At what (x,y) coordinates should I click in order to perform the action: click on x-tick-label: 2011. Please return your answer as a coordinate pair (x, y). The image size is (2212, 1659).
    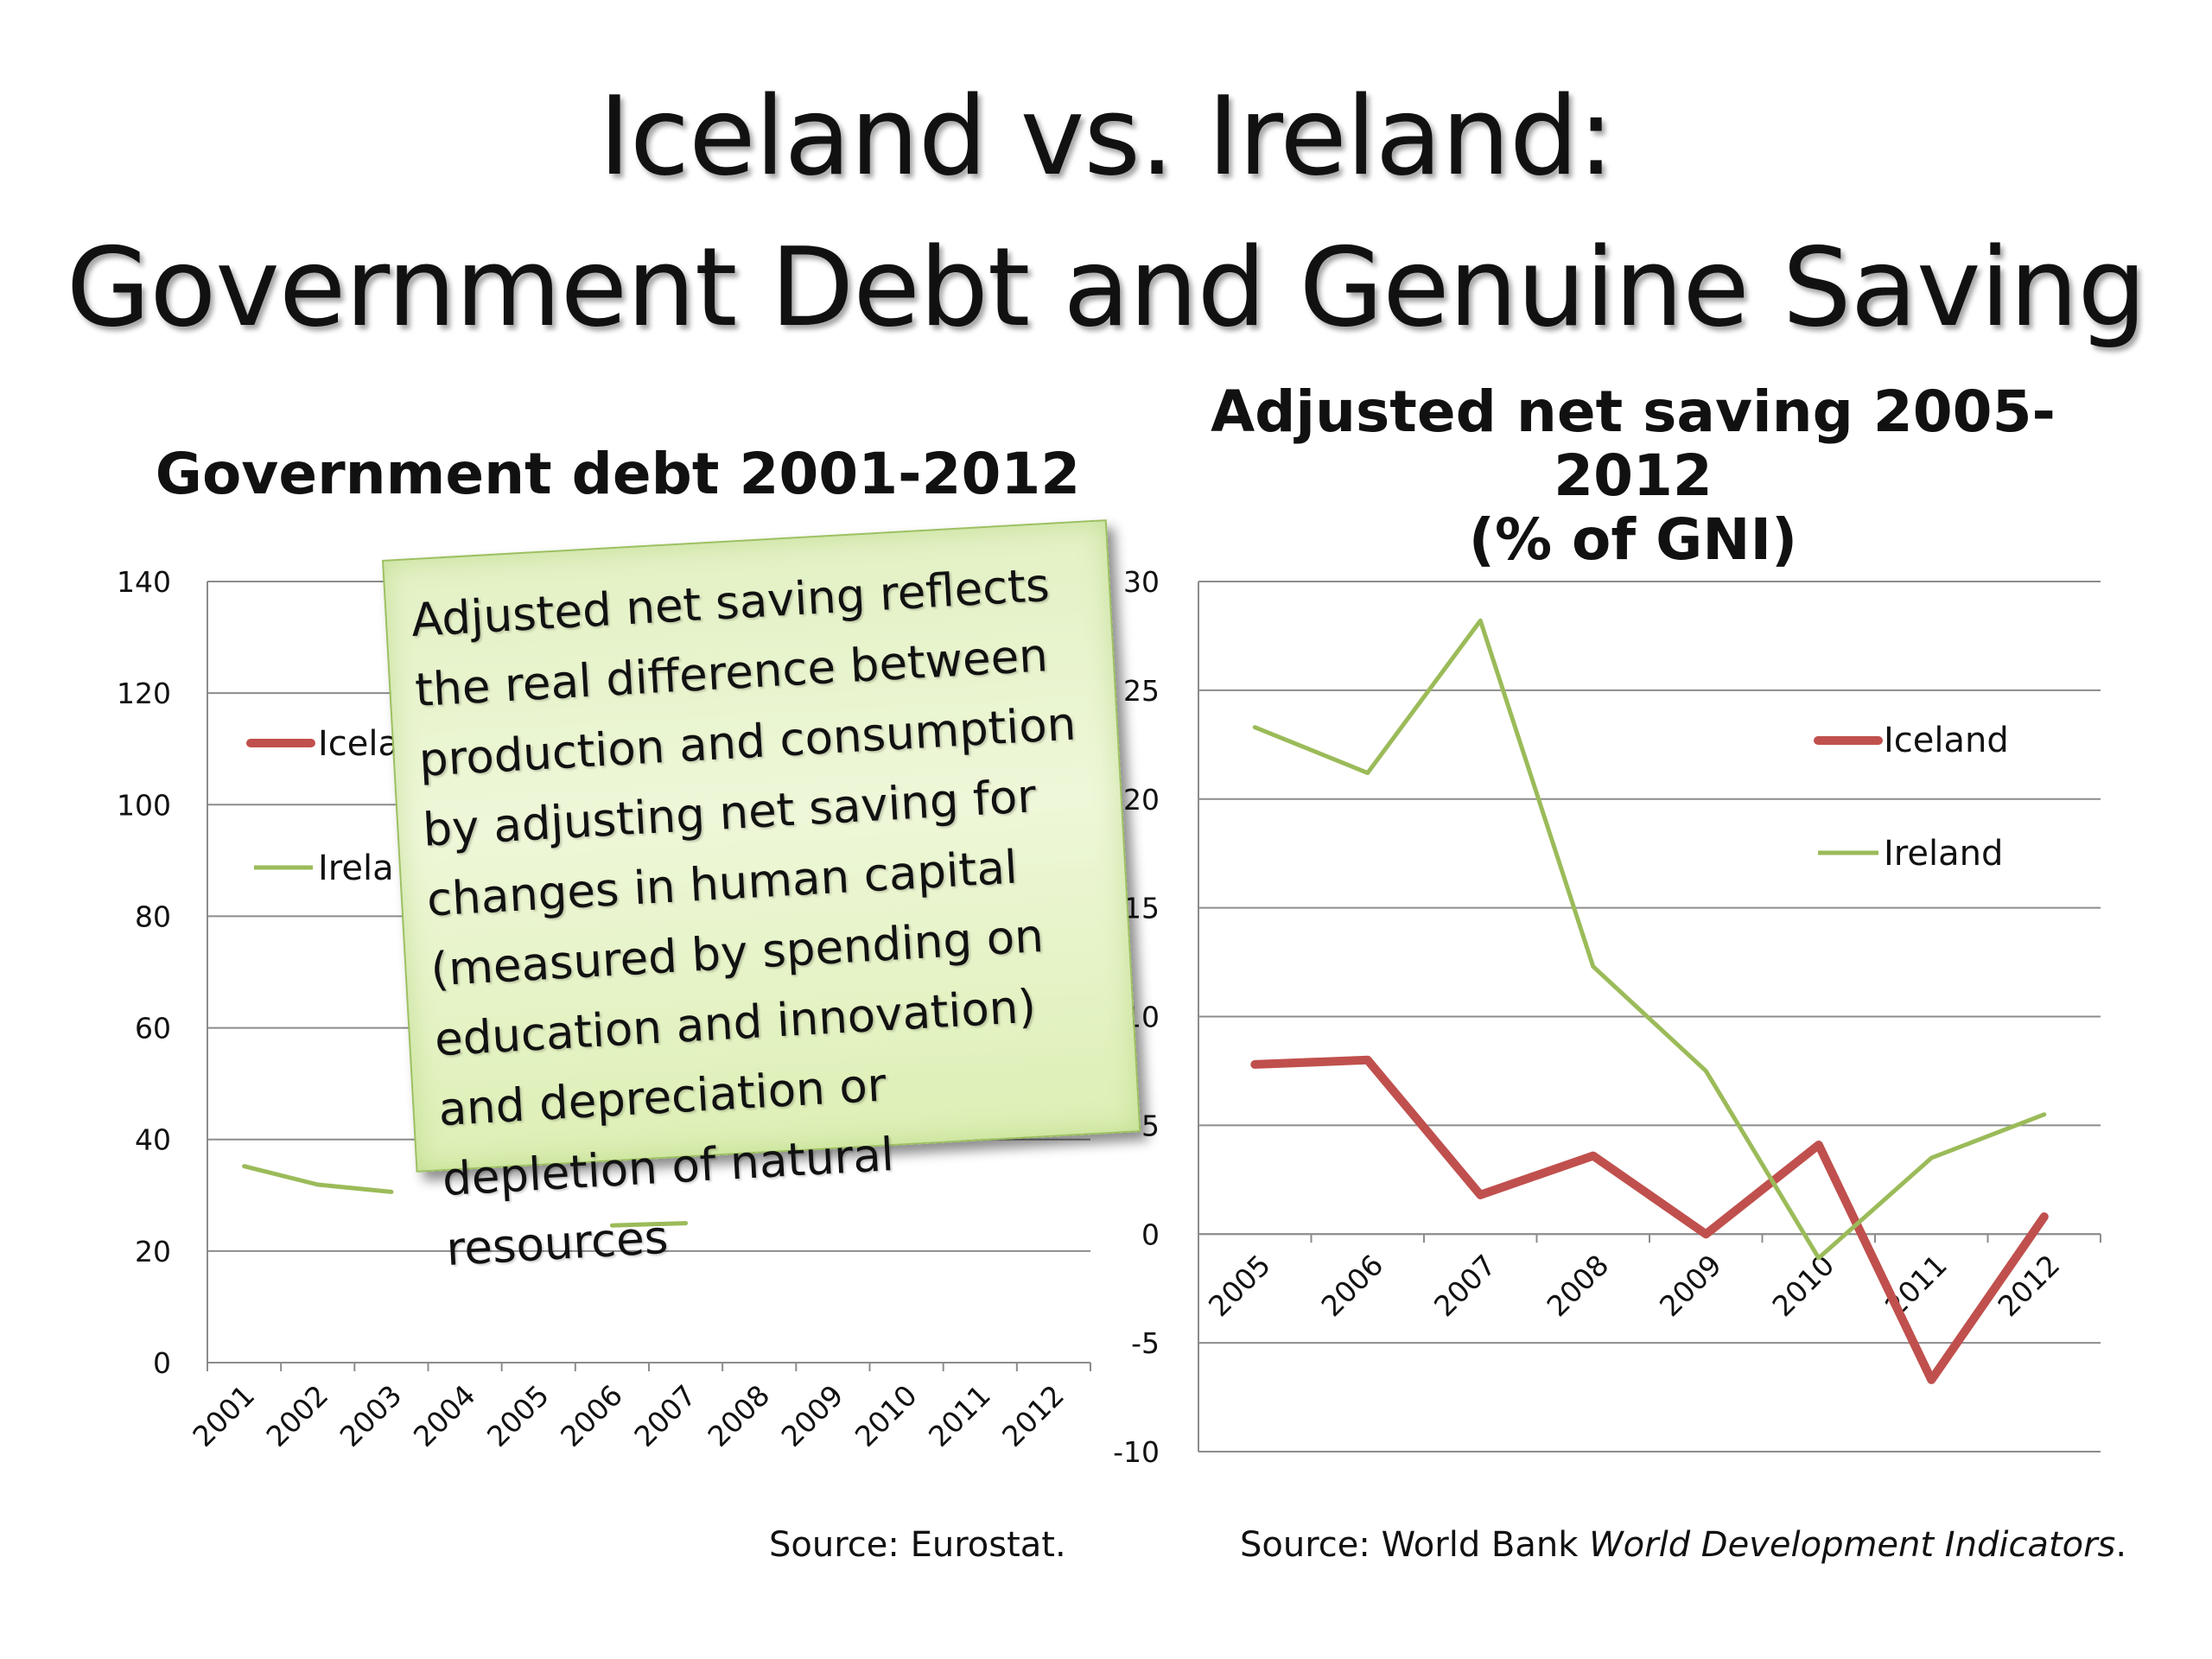
    Looking at the image, I should click on (959, 1415).